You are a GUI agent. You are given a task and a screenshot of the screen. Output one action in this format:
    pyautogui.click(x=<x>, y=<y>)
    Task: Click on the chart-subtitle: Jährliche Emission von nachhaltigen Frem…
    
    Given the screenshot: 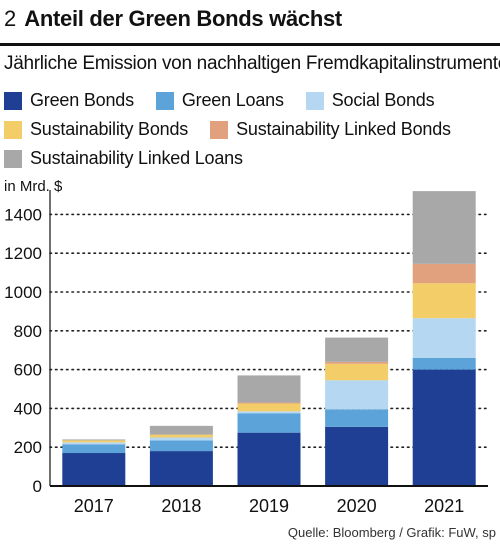 What is the action you would take?
    pyautogui.click(x=252, y=63)
    